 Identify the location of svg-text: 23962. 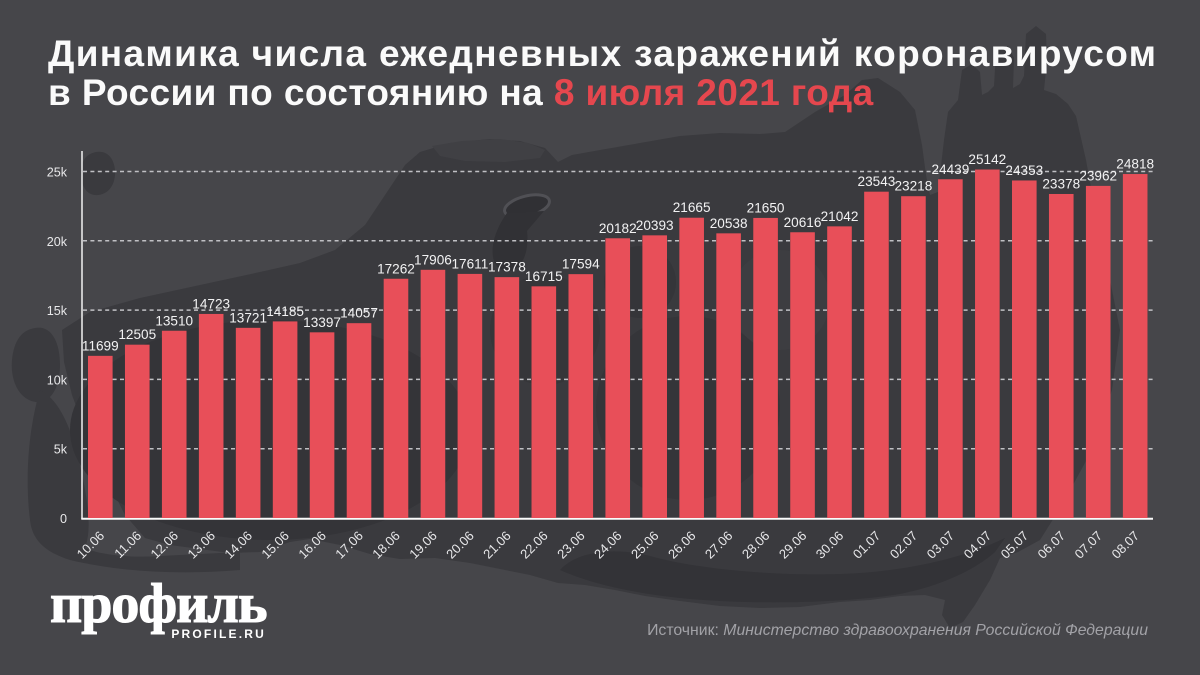
(1098, 175).